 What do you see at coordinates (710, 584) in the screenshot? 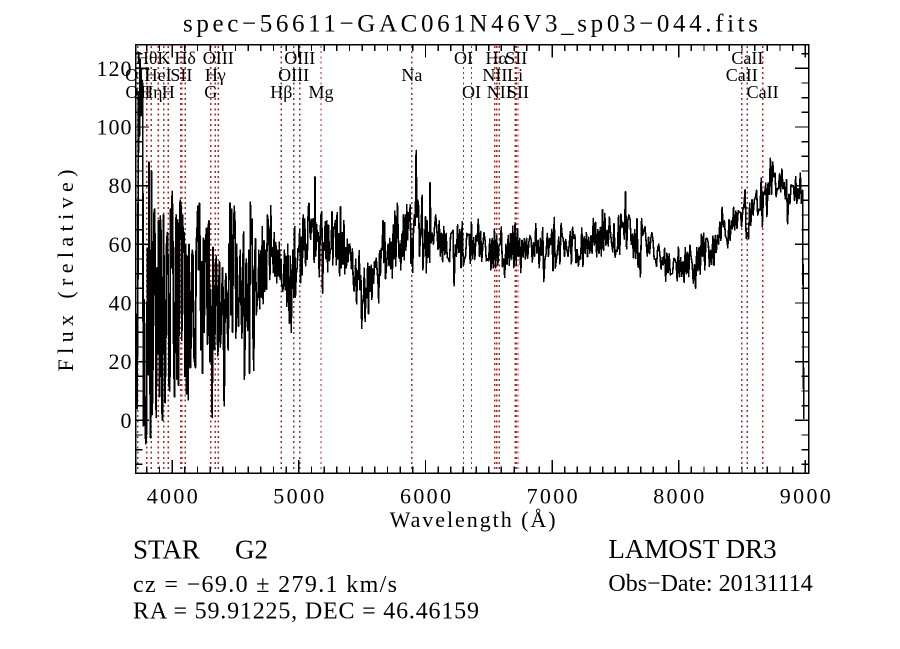
I see `svg-text: Obs−Date: 20131114` at bounding box center [710, 584].